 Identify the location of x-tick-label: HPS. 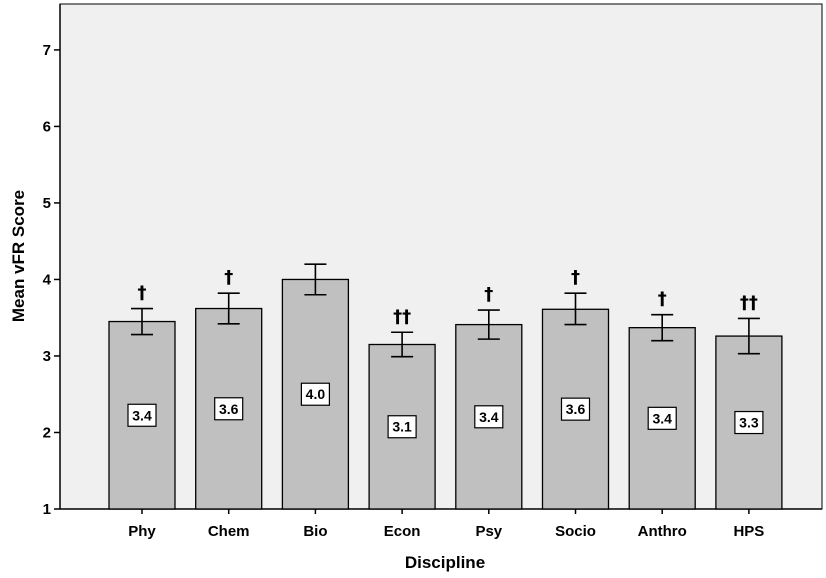
(748, 531).